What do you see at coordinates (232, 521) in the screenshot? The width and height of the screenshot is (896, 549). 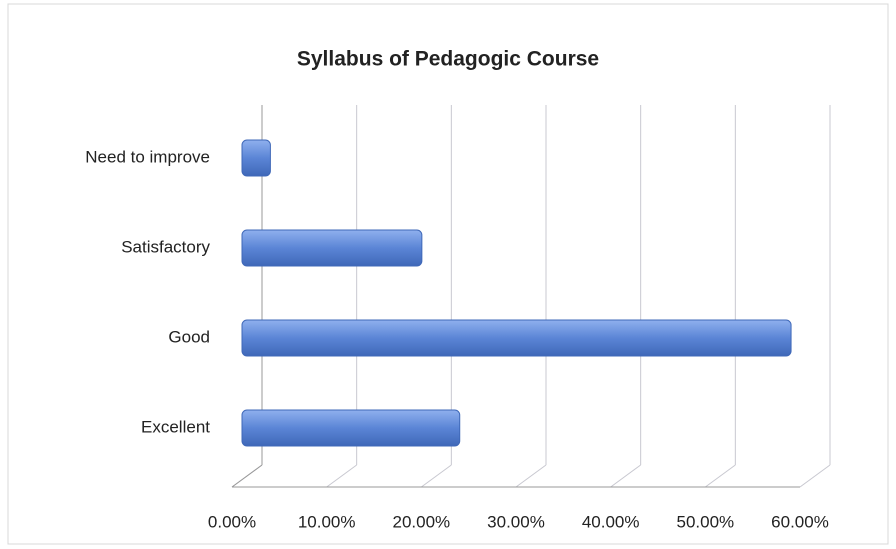 I see `x-tick-label: 0.00%` at bounding box center [232, 521].